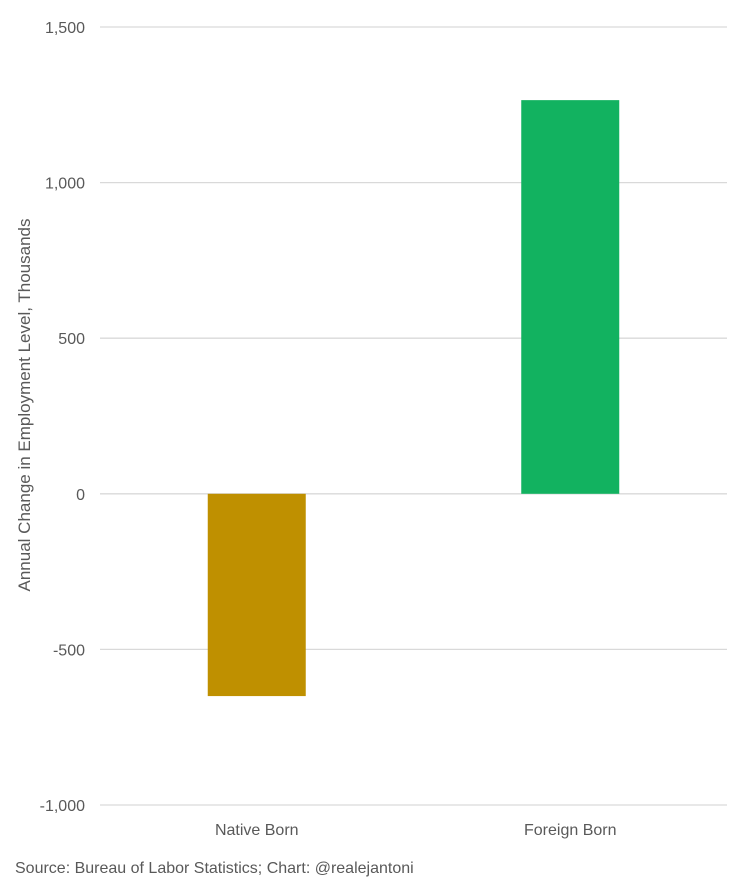 Image resolution: width=750 pixels, height=887 pixels. What do you see at coordinates (416, 830) in the screenshot?
I see `x-axis-categories: Native Born Foreign Born` at bounding box center [416, 830].